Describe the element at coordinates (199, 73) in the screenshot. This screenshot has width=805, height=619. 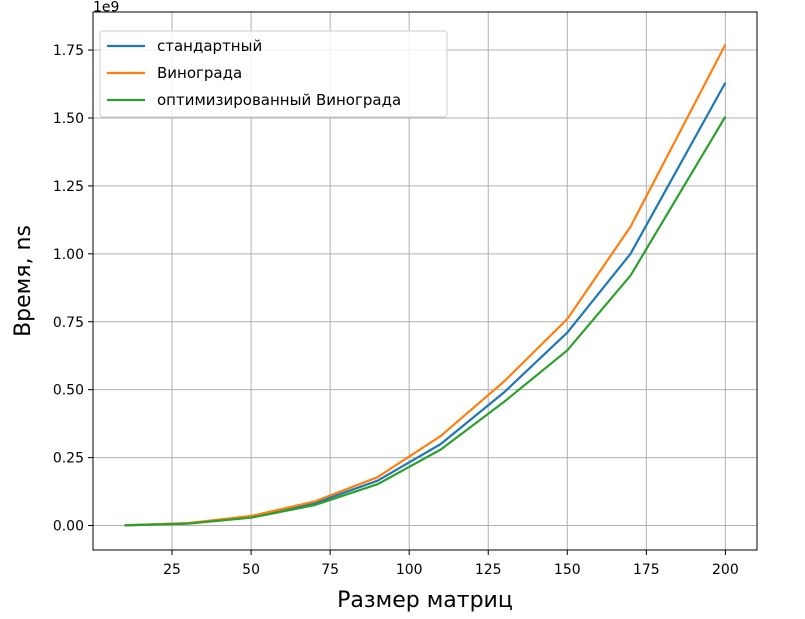
I see `legend-label: Винограда` at that location.